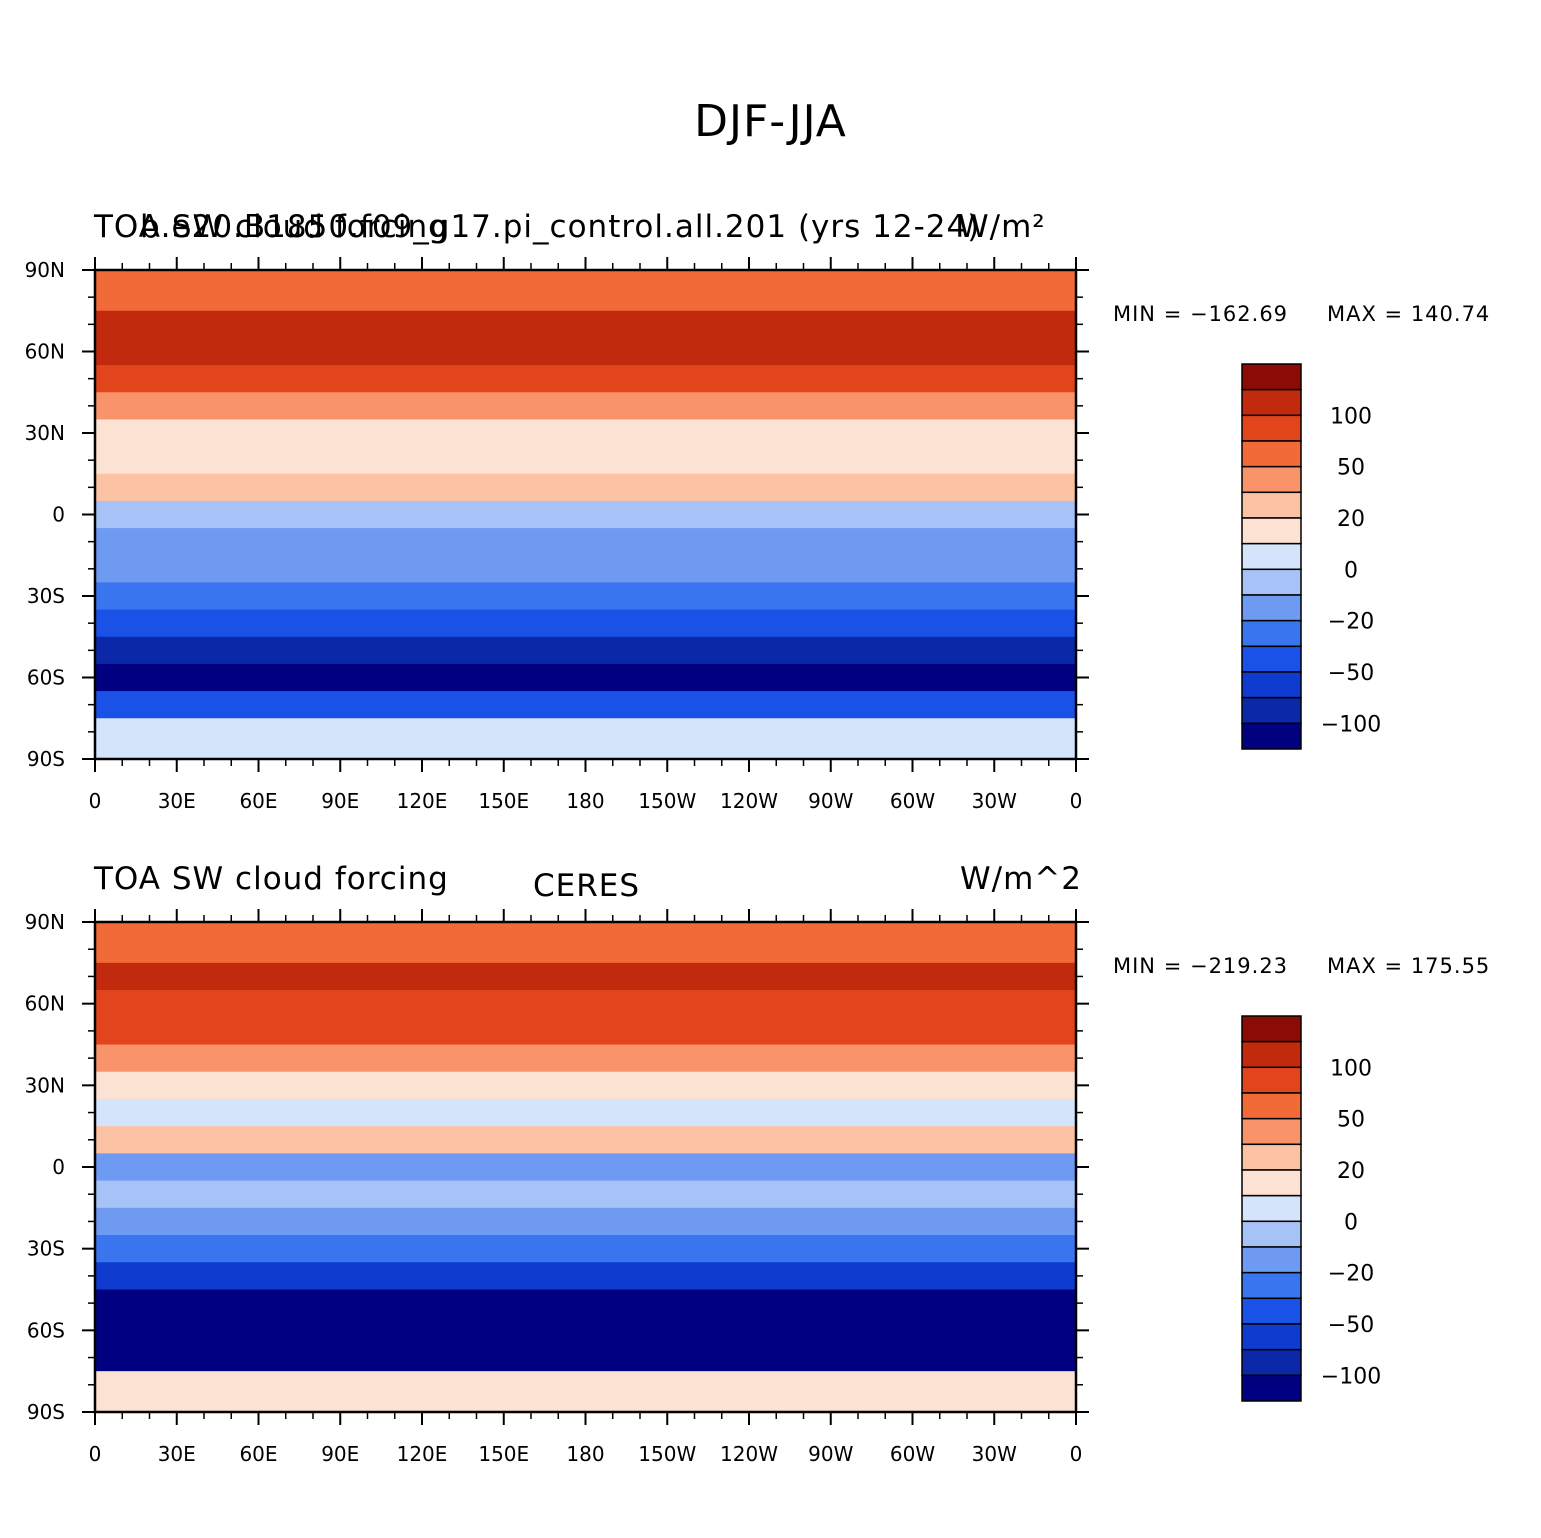 This screenshot has width=1541, height=1538. Describe the element at coordinates (749, 1454) in the screenshot. I see `x-tick-label: 120W` at that location.